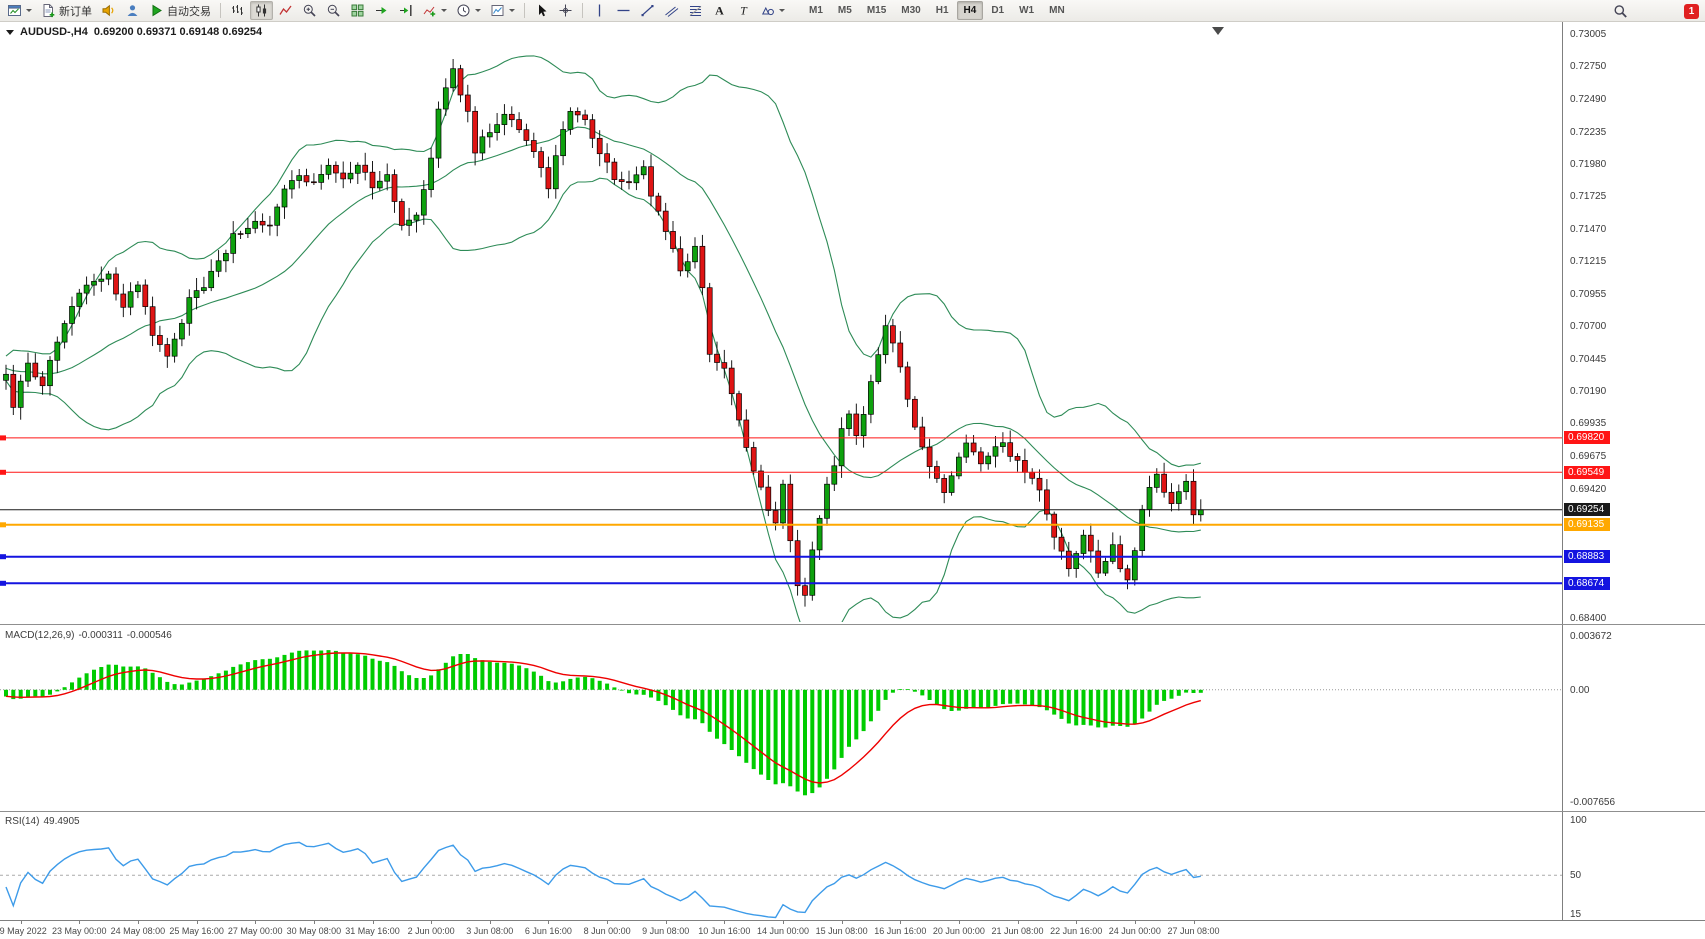 The width and height of the screenshot is (1705, 939). What do you see at coordinates (48, 10) in the screenshot?
I see `new-order-icon` at bounding box center [48, 10].